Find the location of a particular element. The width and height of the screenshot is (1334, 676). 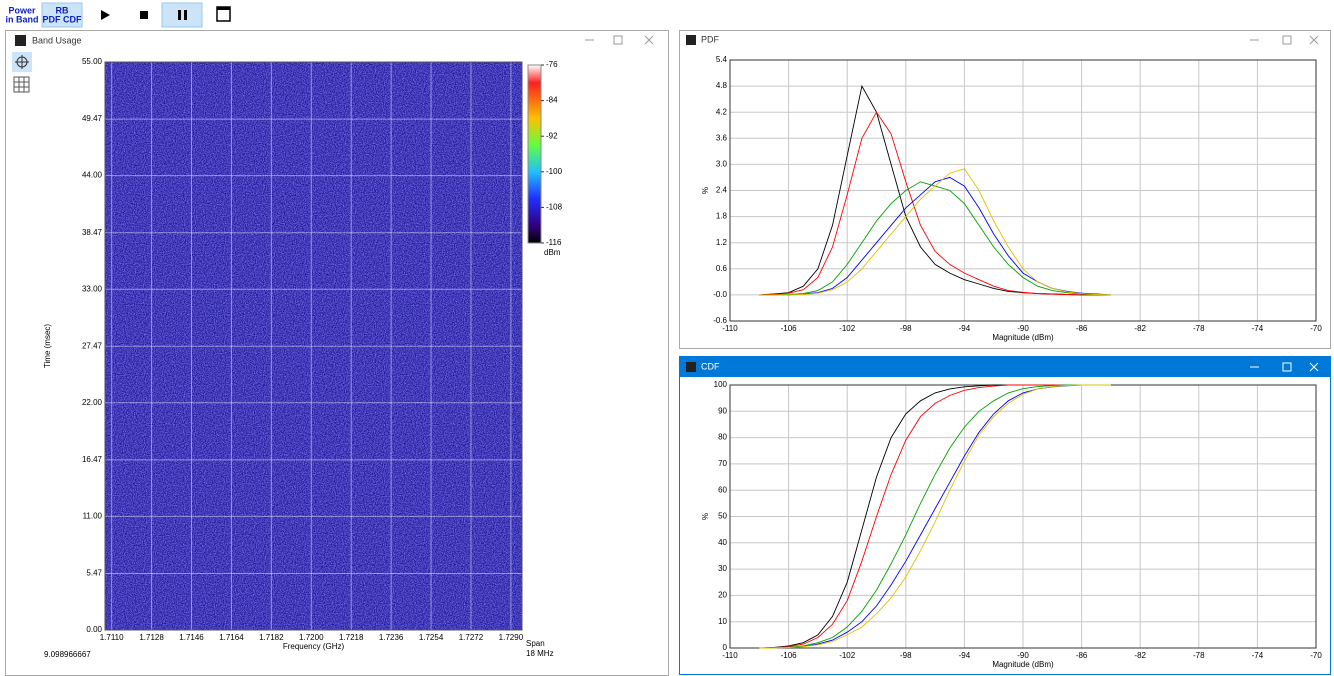

y-tick-label: 0 is located at coordinates (725, 647).